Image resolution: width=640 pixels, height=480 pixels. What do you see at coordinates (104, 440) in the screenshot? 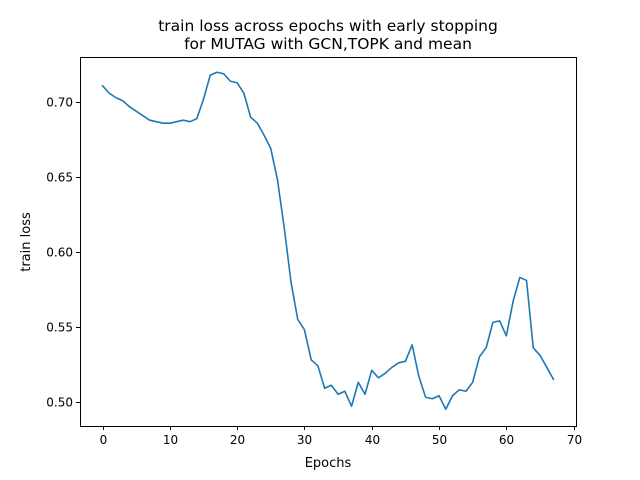
I see `x-tick-label: 0` at bounding box center [104, 440].